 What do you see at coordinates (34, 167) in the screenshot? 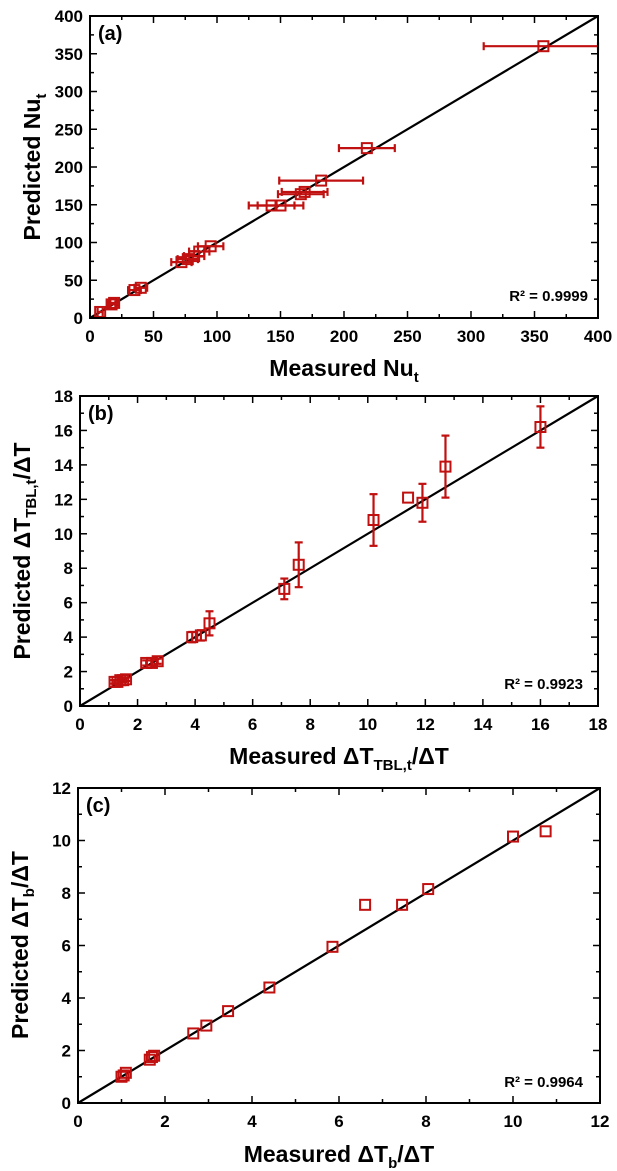
I see `panel-a-y-title: Predicted Nut` at bounding box center [34, 167].